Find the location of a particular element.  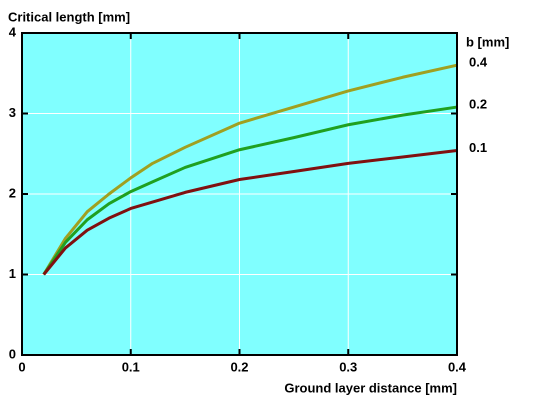

legend-title: b [mm] is located at coordinates (487, 41).